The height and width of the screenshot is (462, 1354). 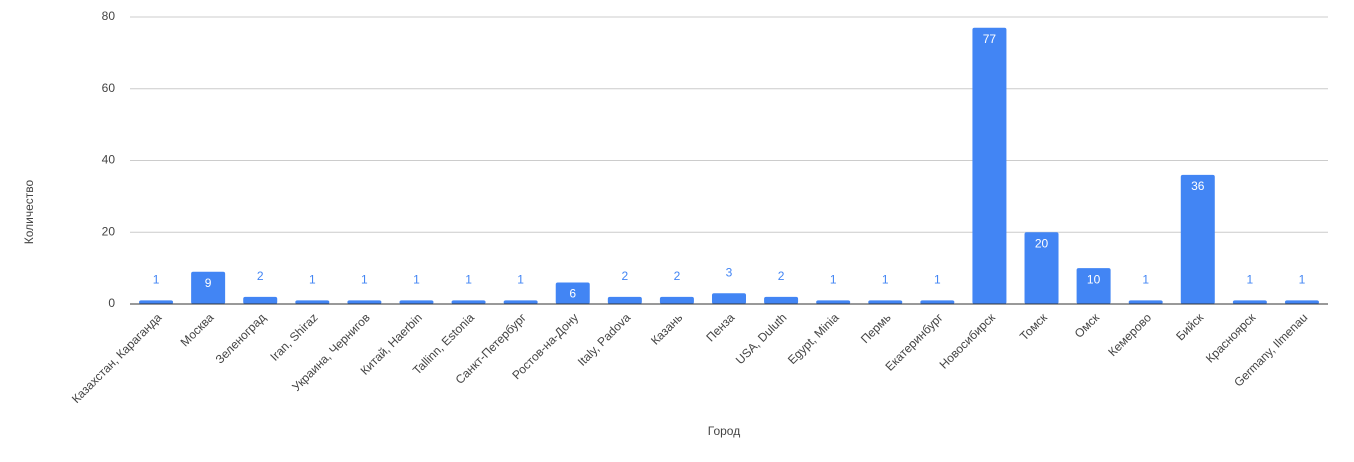 What do you see at coordinates (720, 327) in the screenshot?
I see `x-tick-label: Пенза` at bounding box center [720, 327].